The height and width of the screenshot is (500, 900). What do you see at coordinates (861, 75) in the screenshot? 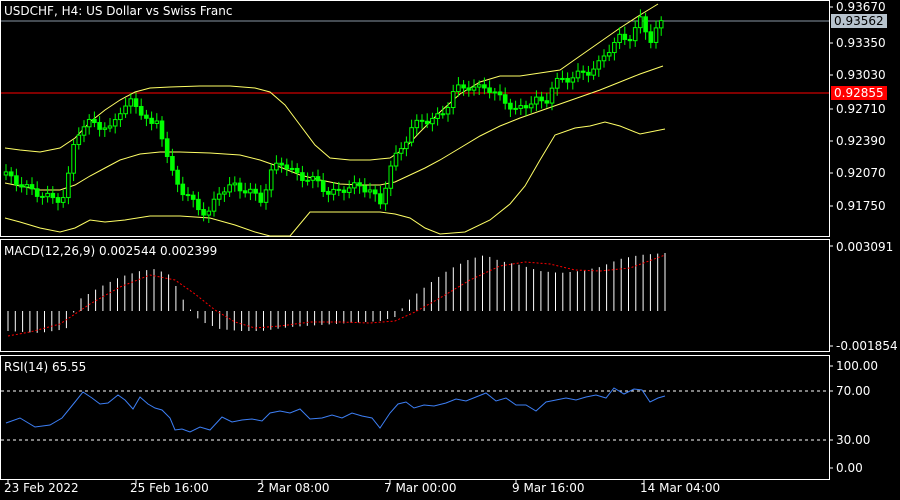
I see `price-label: 0.93030` at bounding box center [861, 75].